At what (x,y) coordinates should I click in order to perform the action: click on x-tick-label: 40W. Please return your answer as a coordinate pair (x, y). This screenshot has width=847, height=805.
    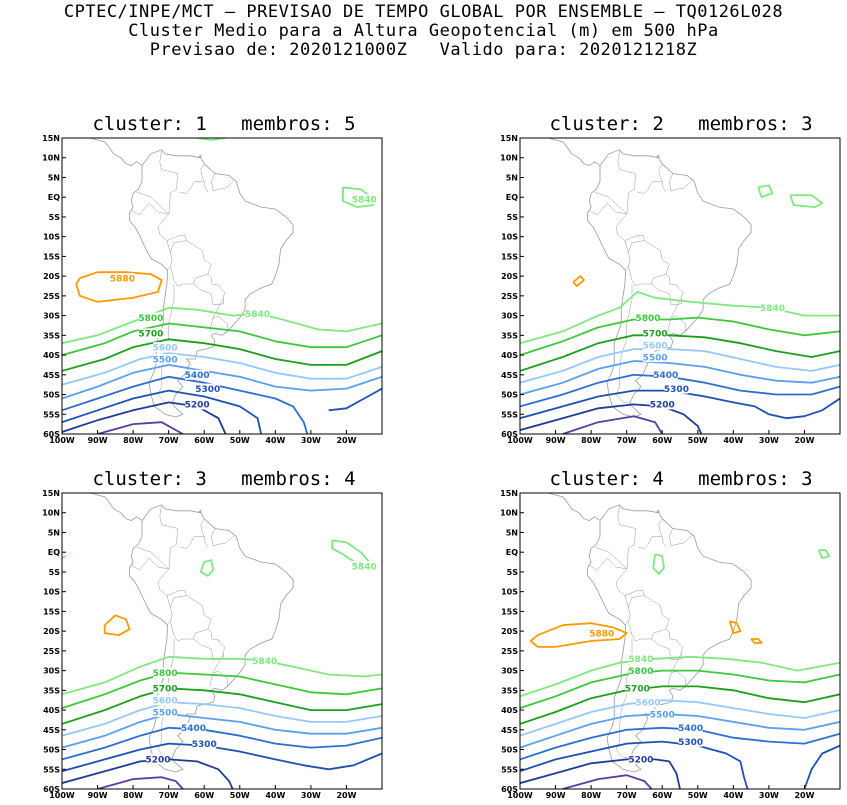
    Looking at the image, I should click on (733, 795).